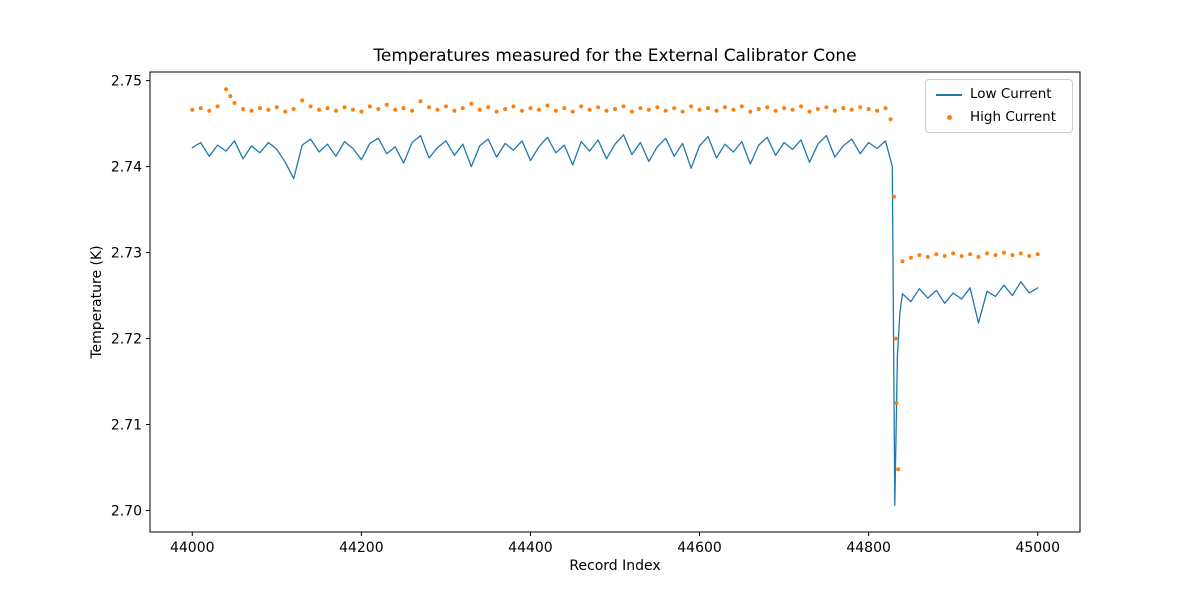  What do you see at coordinates (126, 168) in the screenshot?
I see `y-tick-label: 2.74` at bounding box center [126, 168].